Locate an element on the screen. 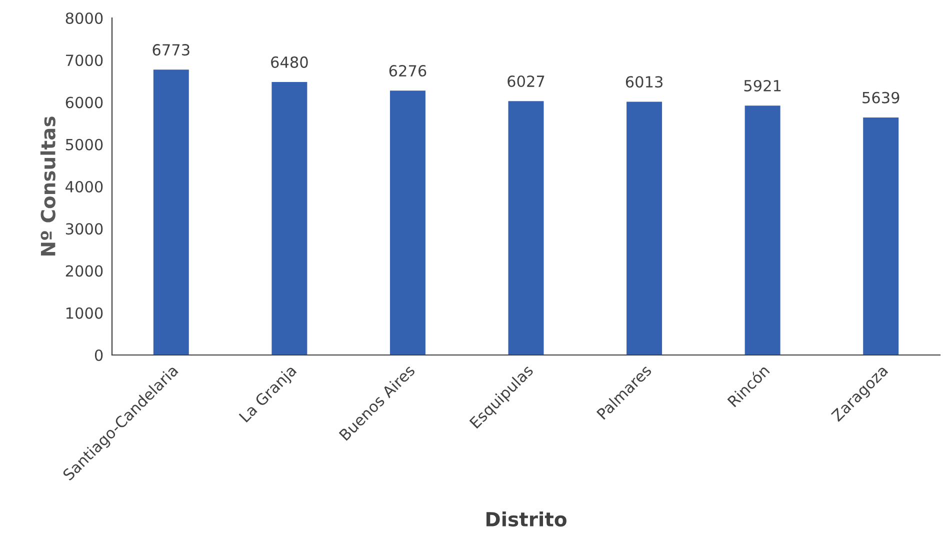 The height and width of the screenshot is (556, 943). y-tick-label: 2000 is located at coordinates (84, 271).